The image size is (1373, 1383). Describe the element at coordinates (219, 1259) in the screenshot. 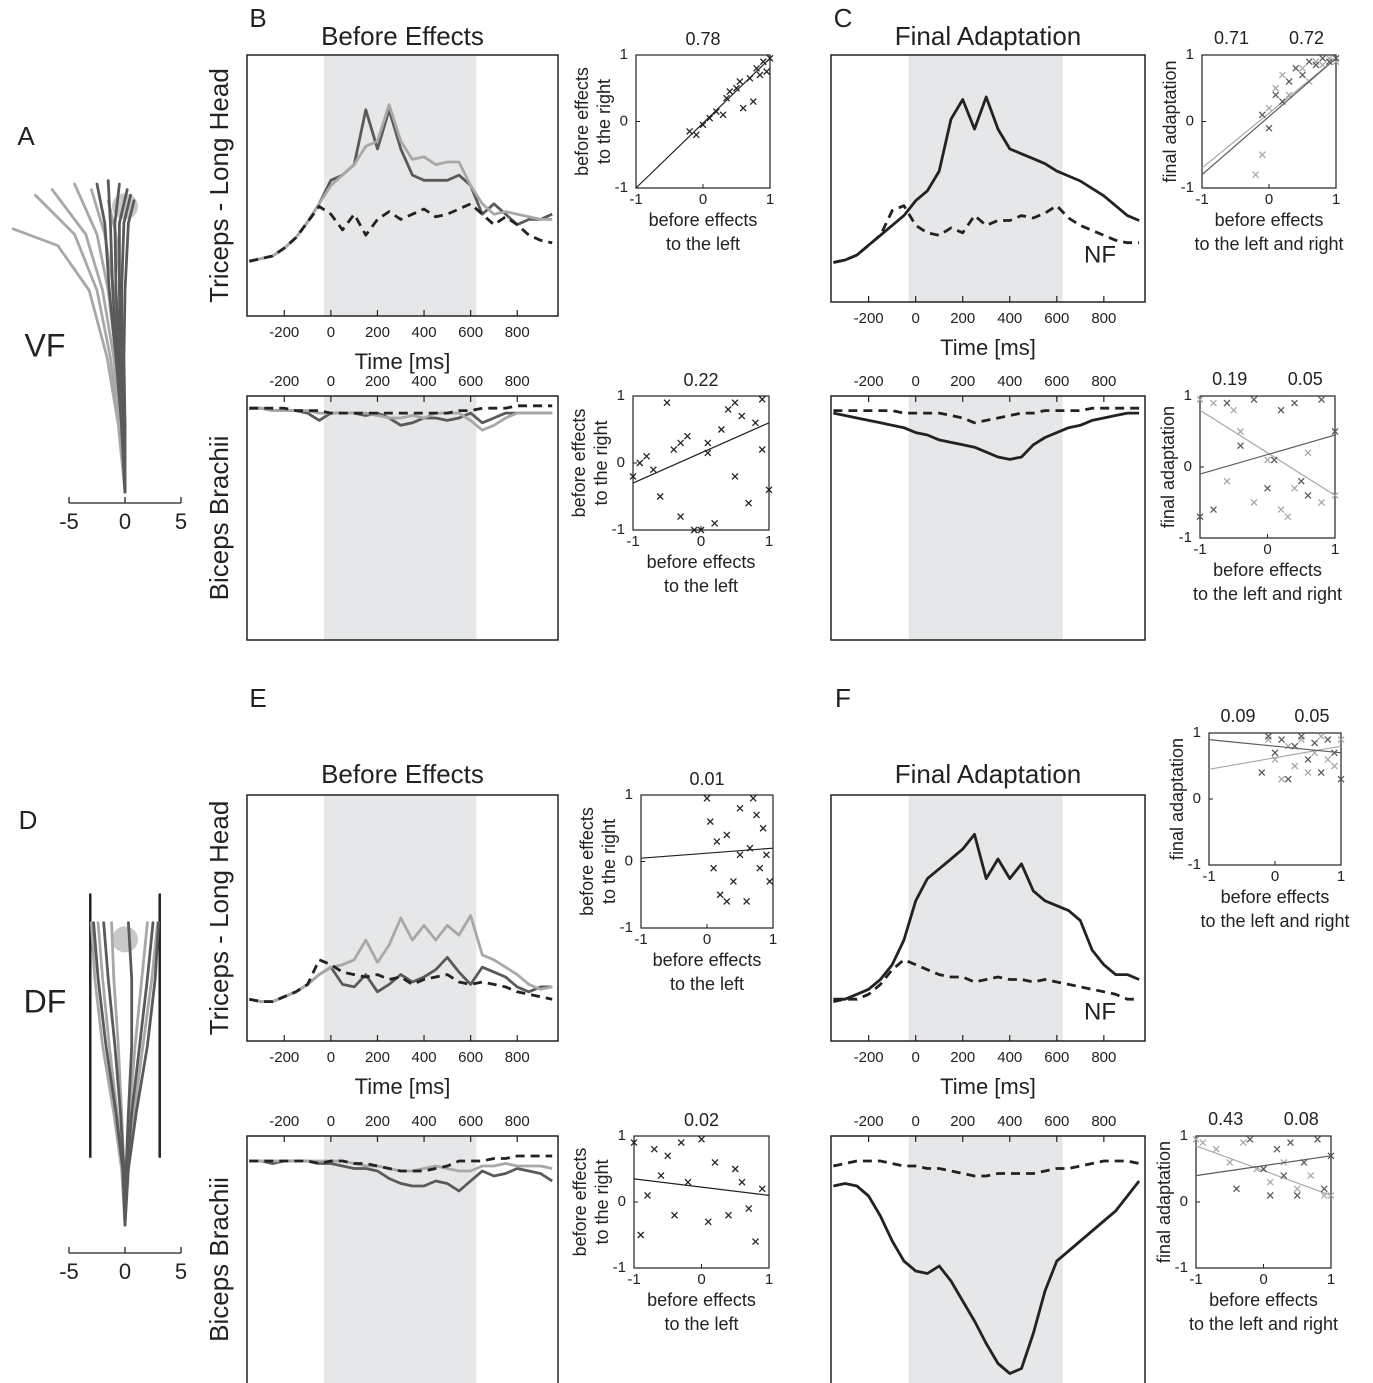

I see `y-axis-label: Biceps Brachii` at that location.